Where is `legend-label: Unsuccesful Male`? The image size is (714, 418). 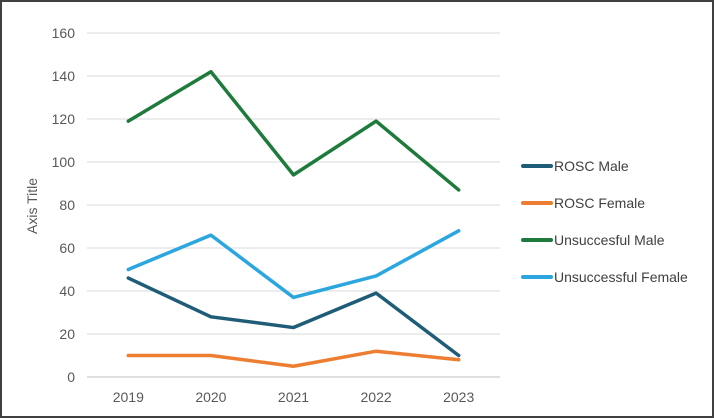
legend-label: Unsuccesful Male is located at coordinates (609, 239).